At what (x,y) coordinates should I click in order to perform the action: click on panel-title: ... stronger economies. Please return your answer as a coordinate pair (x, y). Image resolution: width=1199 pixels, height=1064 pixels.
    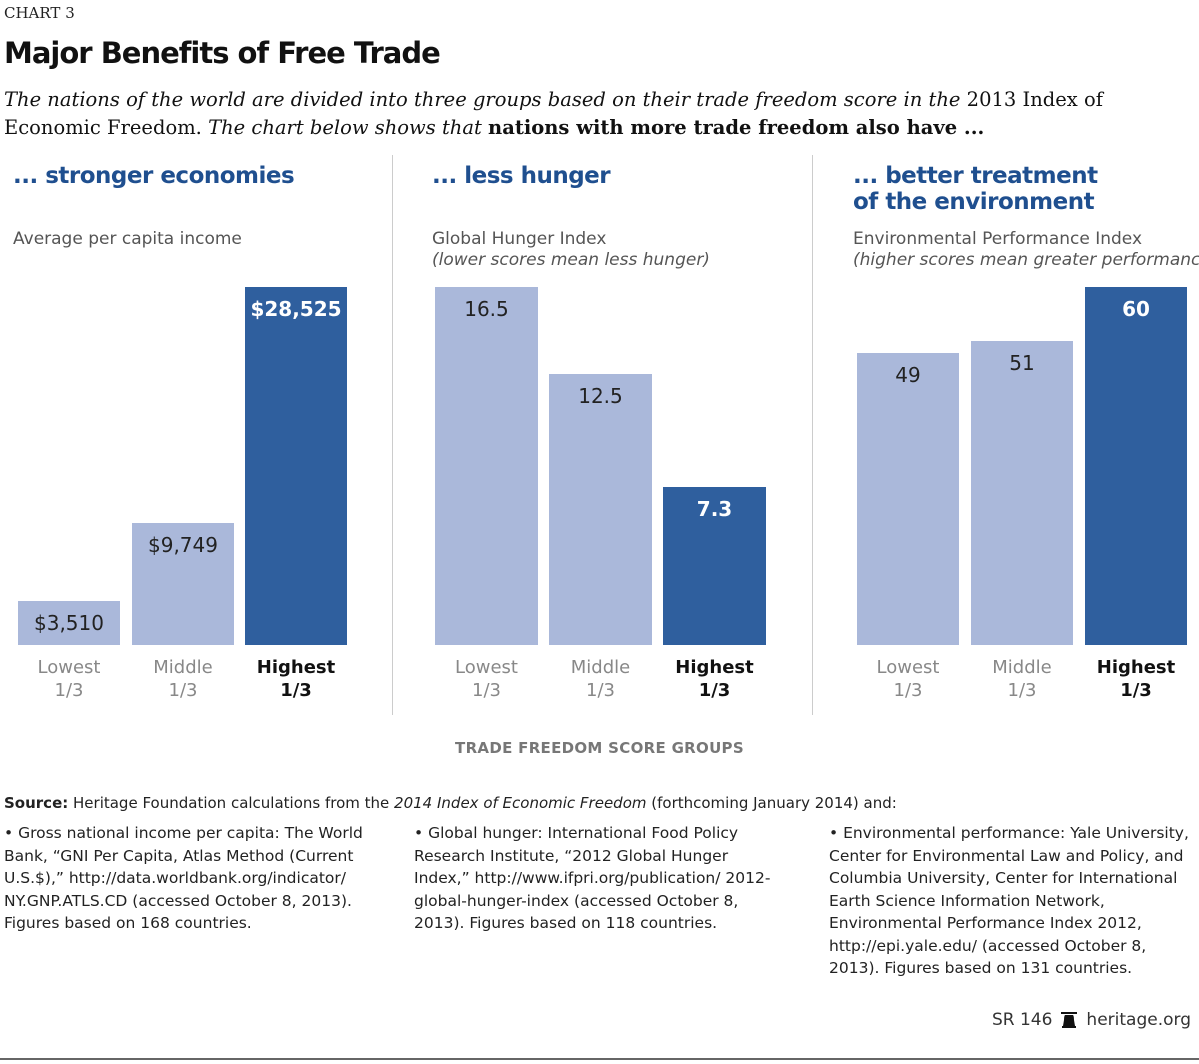
    Looking at the image, I should click on (154, 176).